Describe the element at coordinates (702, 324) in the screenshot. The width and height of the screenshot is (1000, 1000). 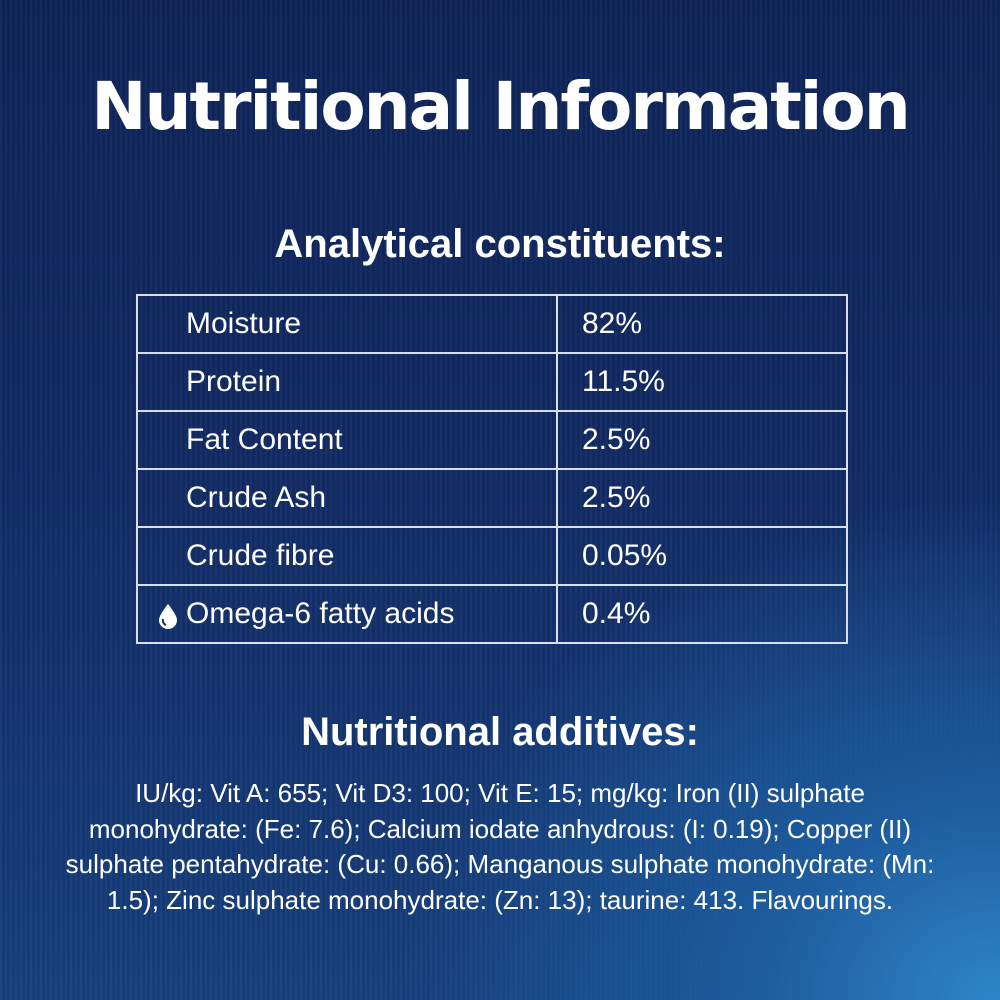
I see `row-value: 82%` at that location.